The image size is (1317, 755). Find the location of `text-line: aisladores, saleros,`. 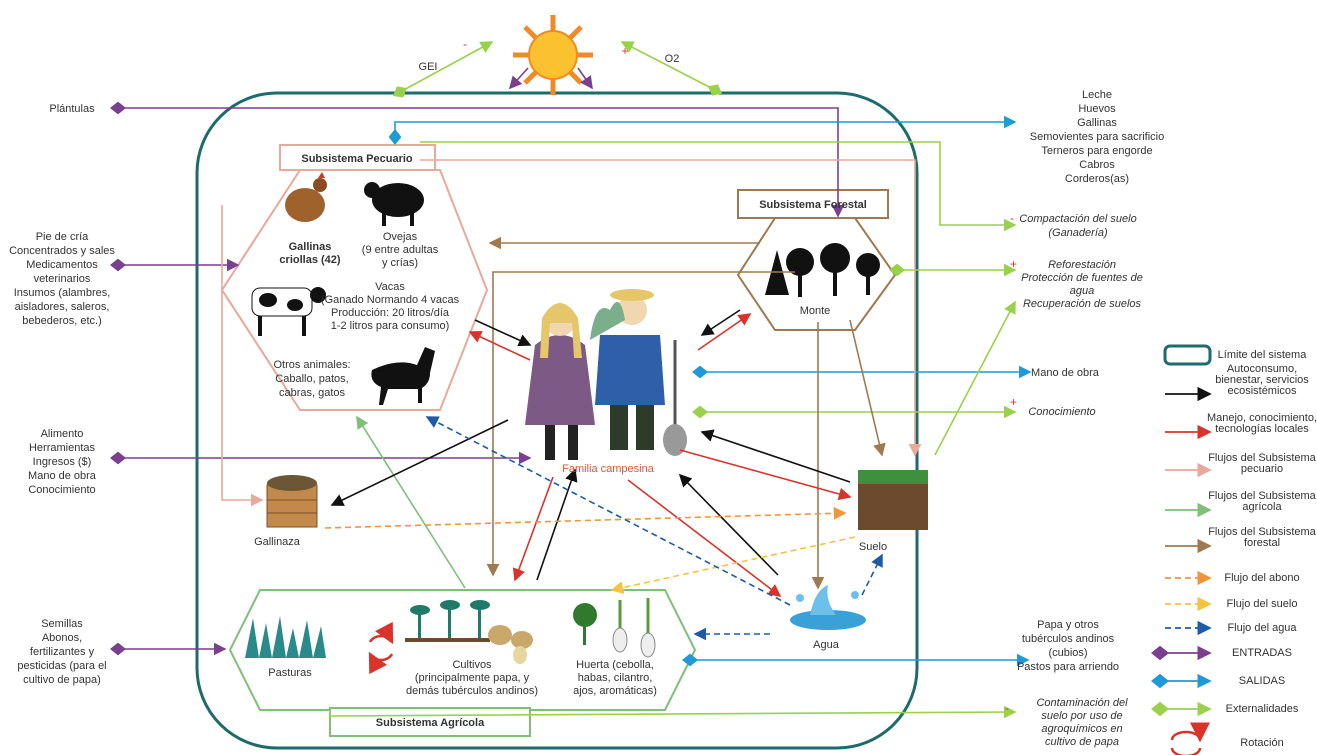

text-line: aisladores, saleros, is located at coordinates (62, 307).